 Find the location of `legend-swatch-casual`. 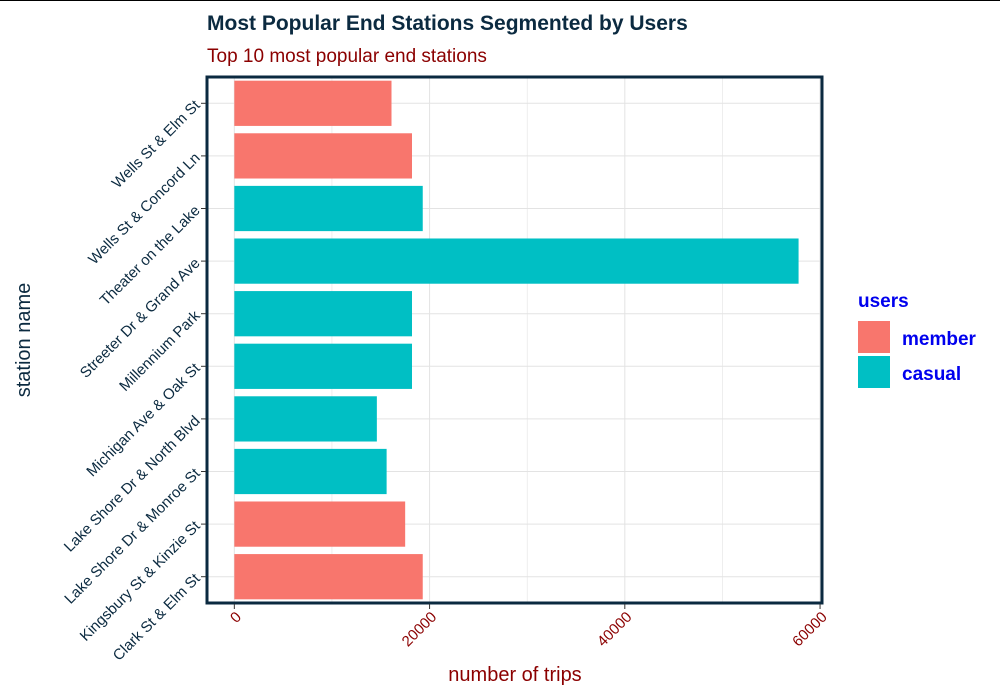

legend-swatch-casual is located at coordinates (874, 372).